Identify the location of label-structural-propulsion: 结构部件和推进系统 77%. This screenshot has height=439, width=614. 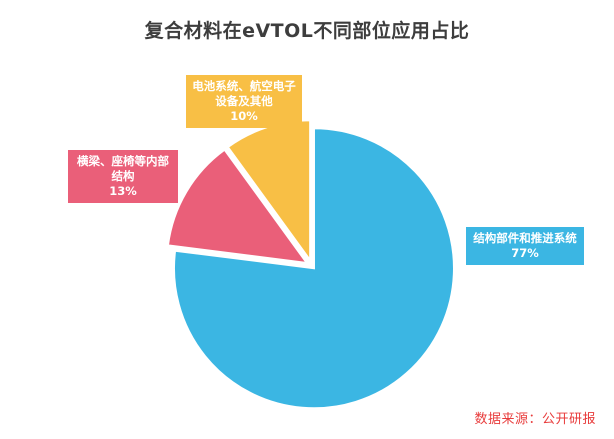
(525, 246).